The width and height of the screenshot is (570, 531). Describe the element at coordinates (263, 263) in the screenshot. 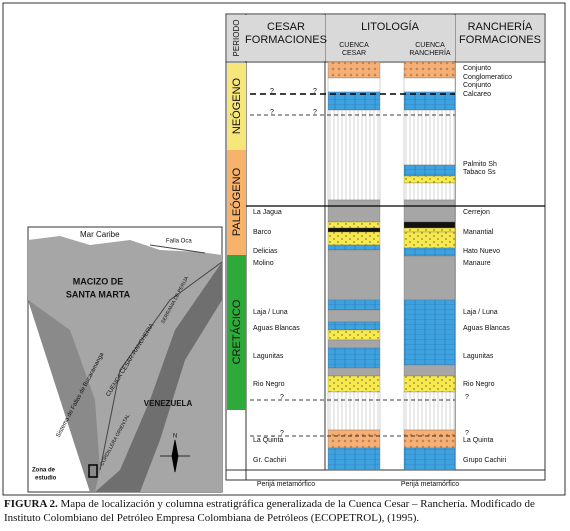

I see `formation: Molino` at that location.